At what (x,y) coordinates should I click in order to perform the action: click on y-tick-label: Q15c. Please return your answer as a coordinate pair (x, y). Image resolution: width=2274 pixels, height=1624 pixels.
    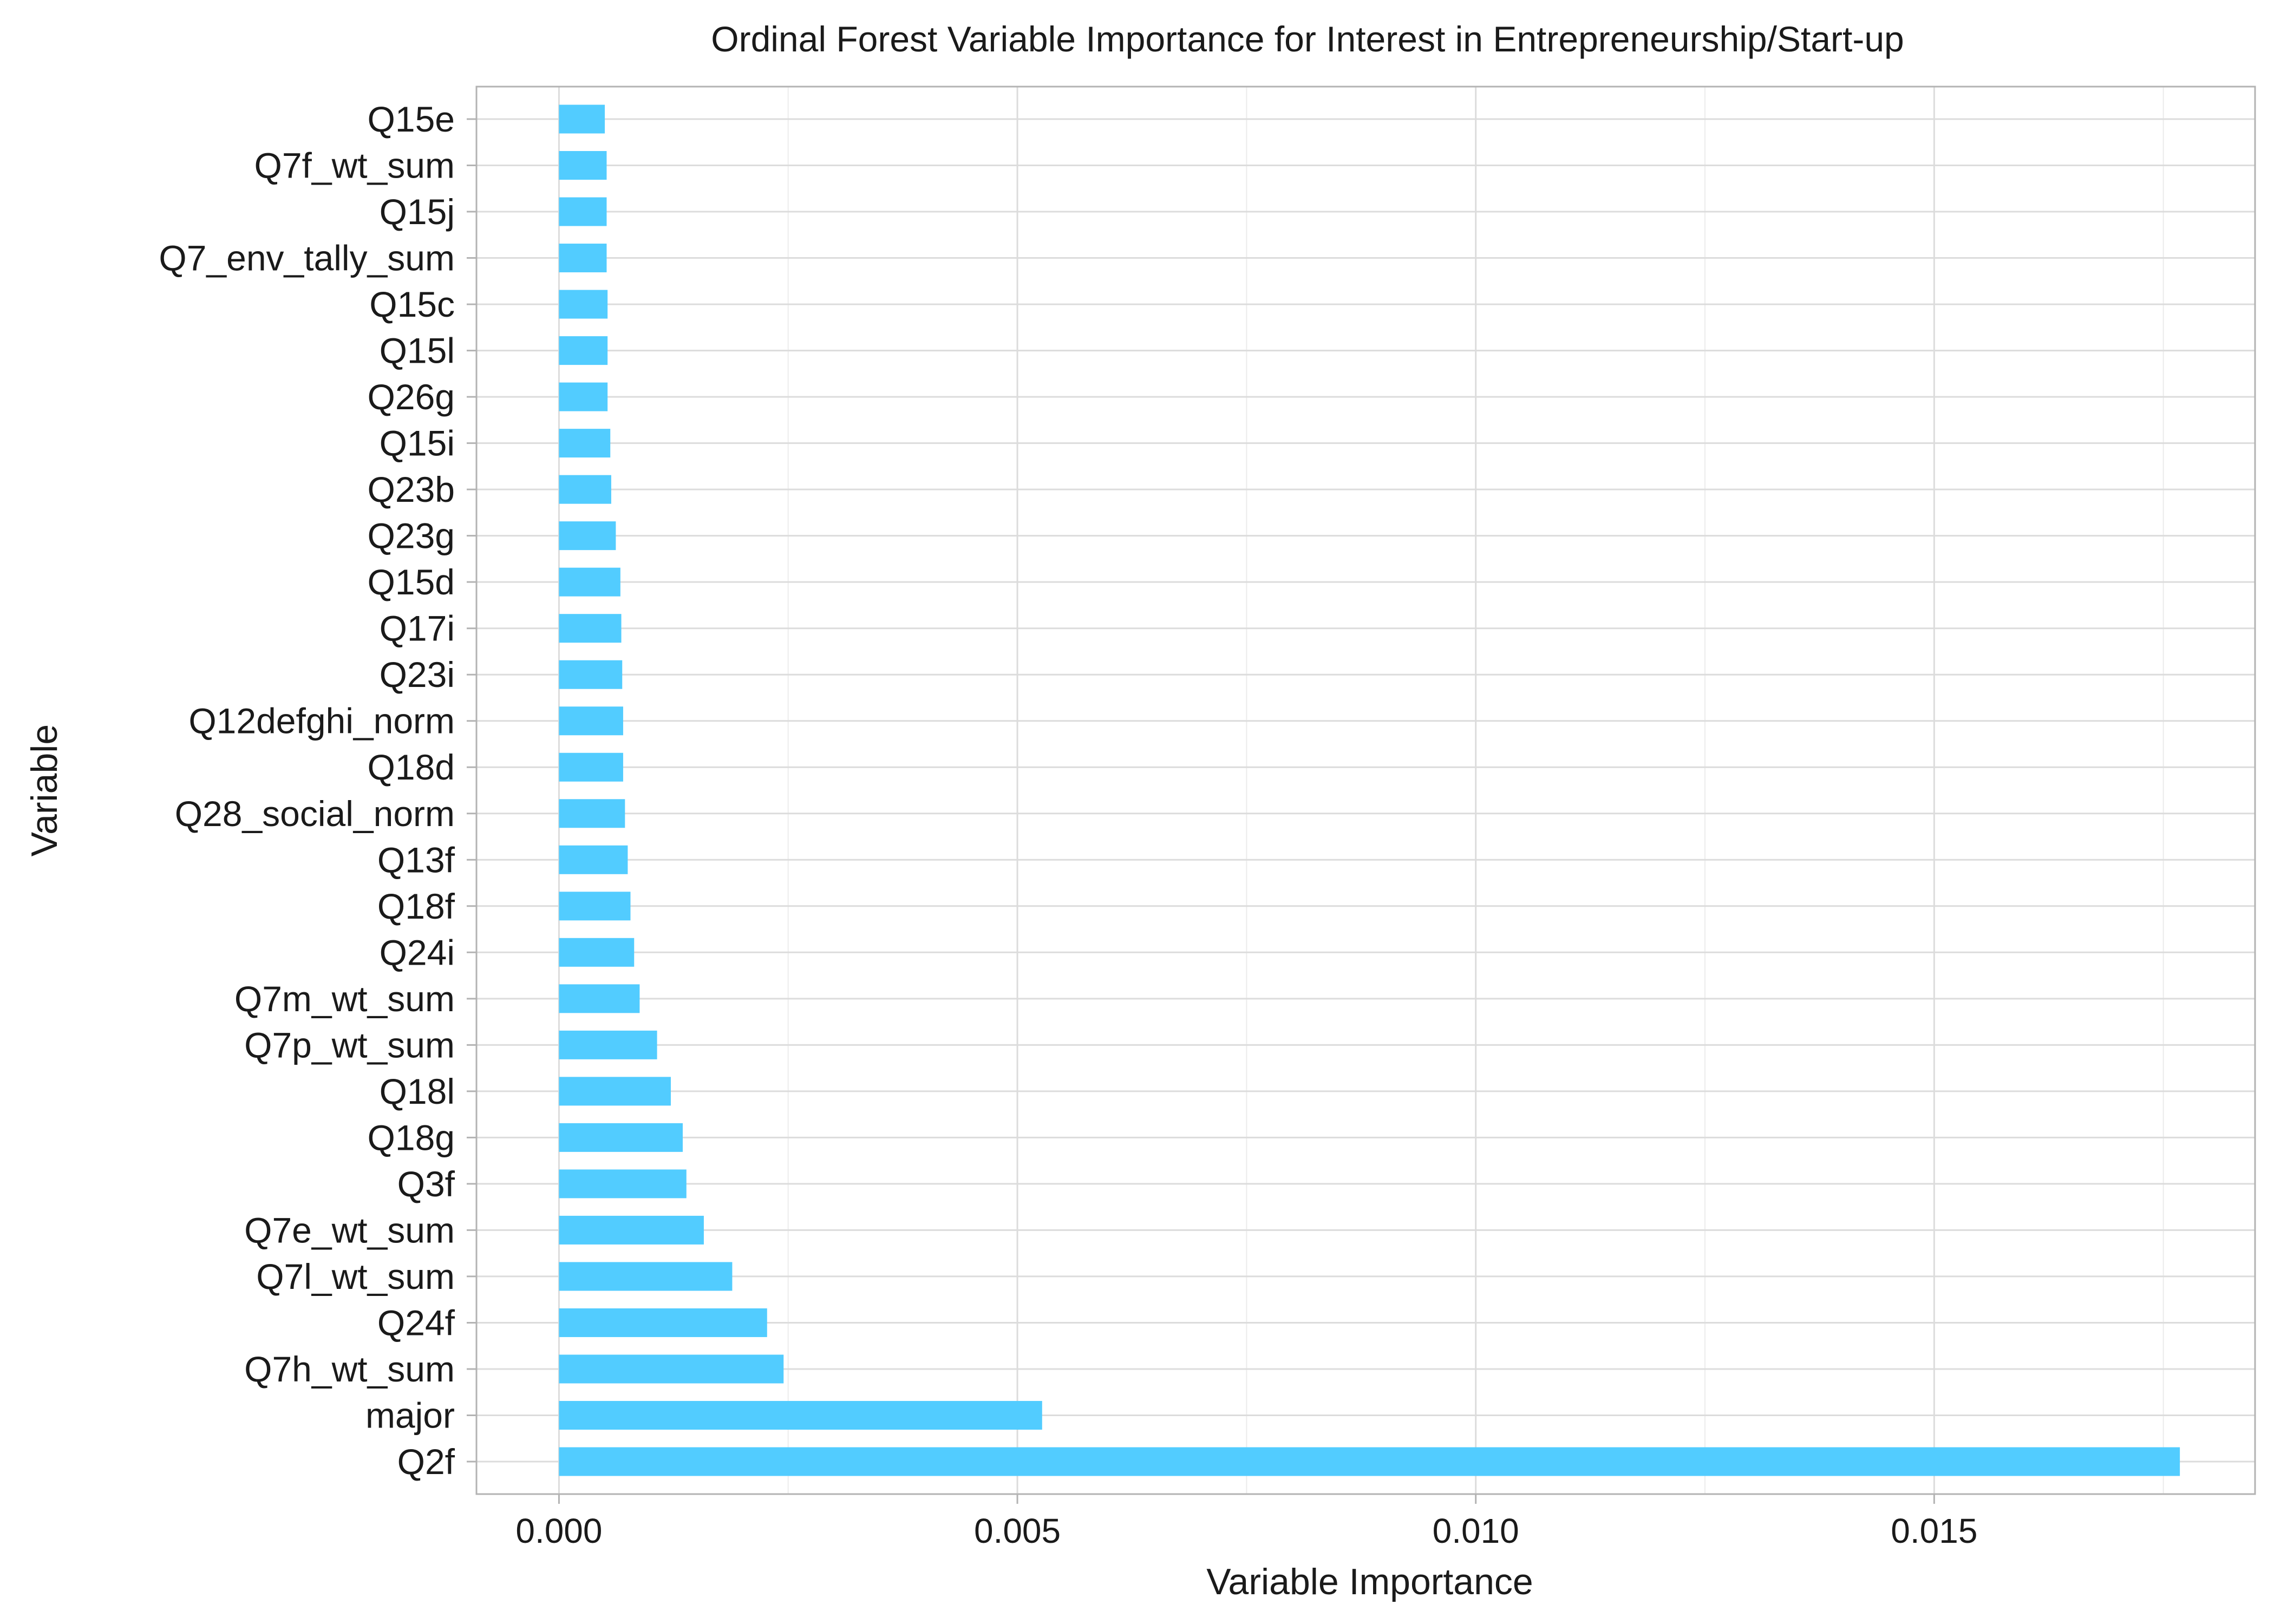
    Looking at the image, I should click on (412, 304).